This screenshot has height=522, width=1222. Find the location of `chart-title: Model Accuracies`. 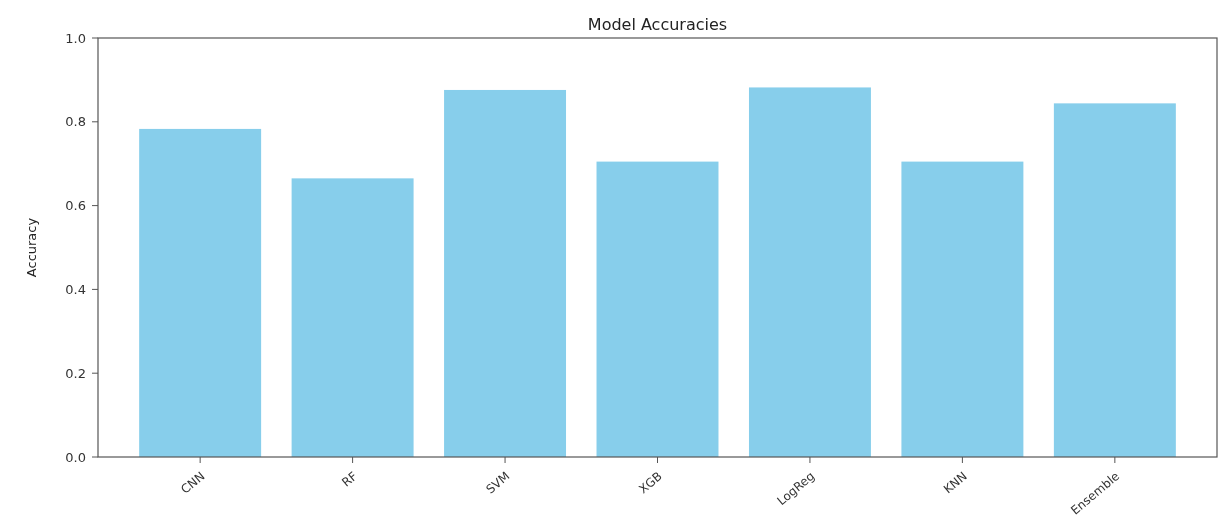

chart-title: Model Accuracies is located at coordinates (657, 24).